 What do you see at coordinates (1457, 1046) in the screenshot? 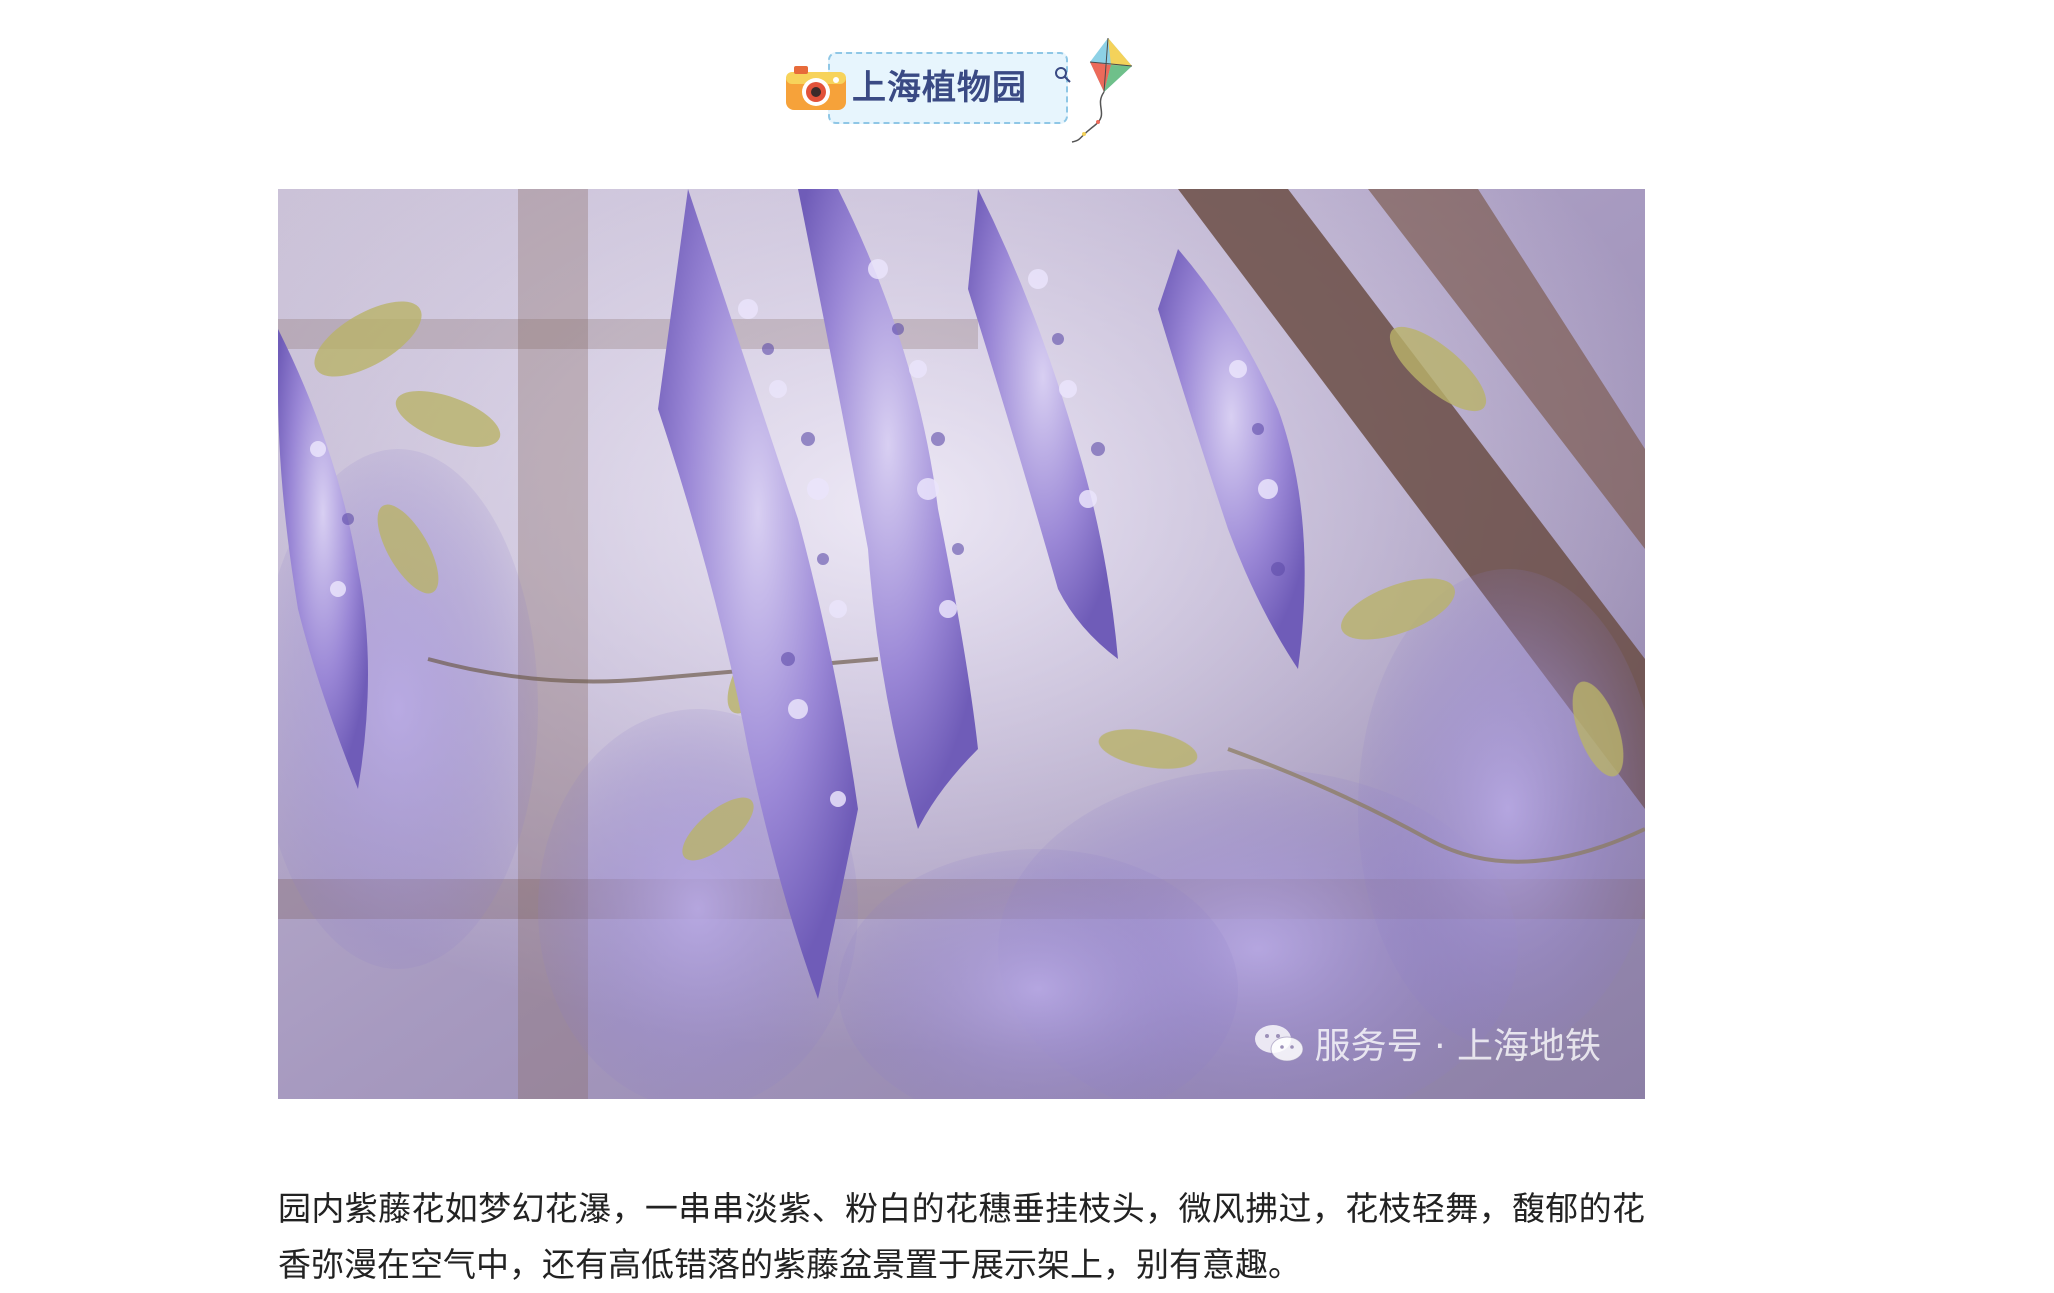
I see `watermark-text: 服务号 · 上海地铁` at bounding box center [1457, 1046].